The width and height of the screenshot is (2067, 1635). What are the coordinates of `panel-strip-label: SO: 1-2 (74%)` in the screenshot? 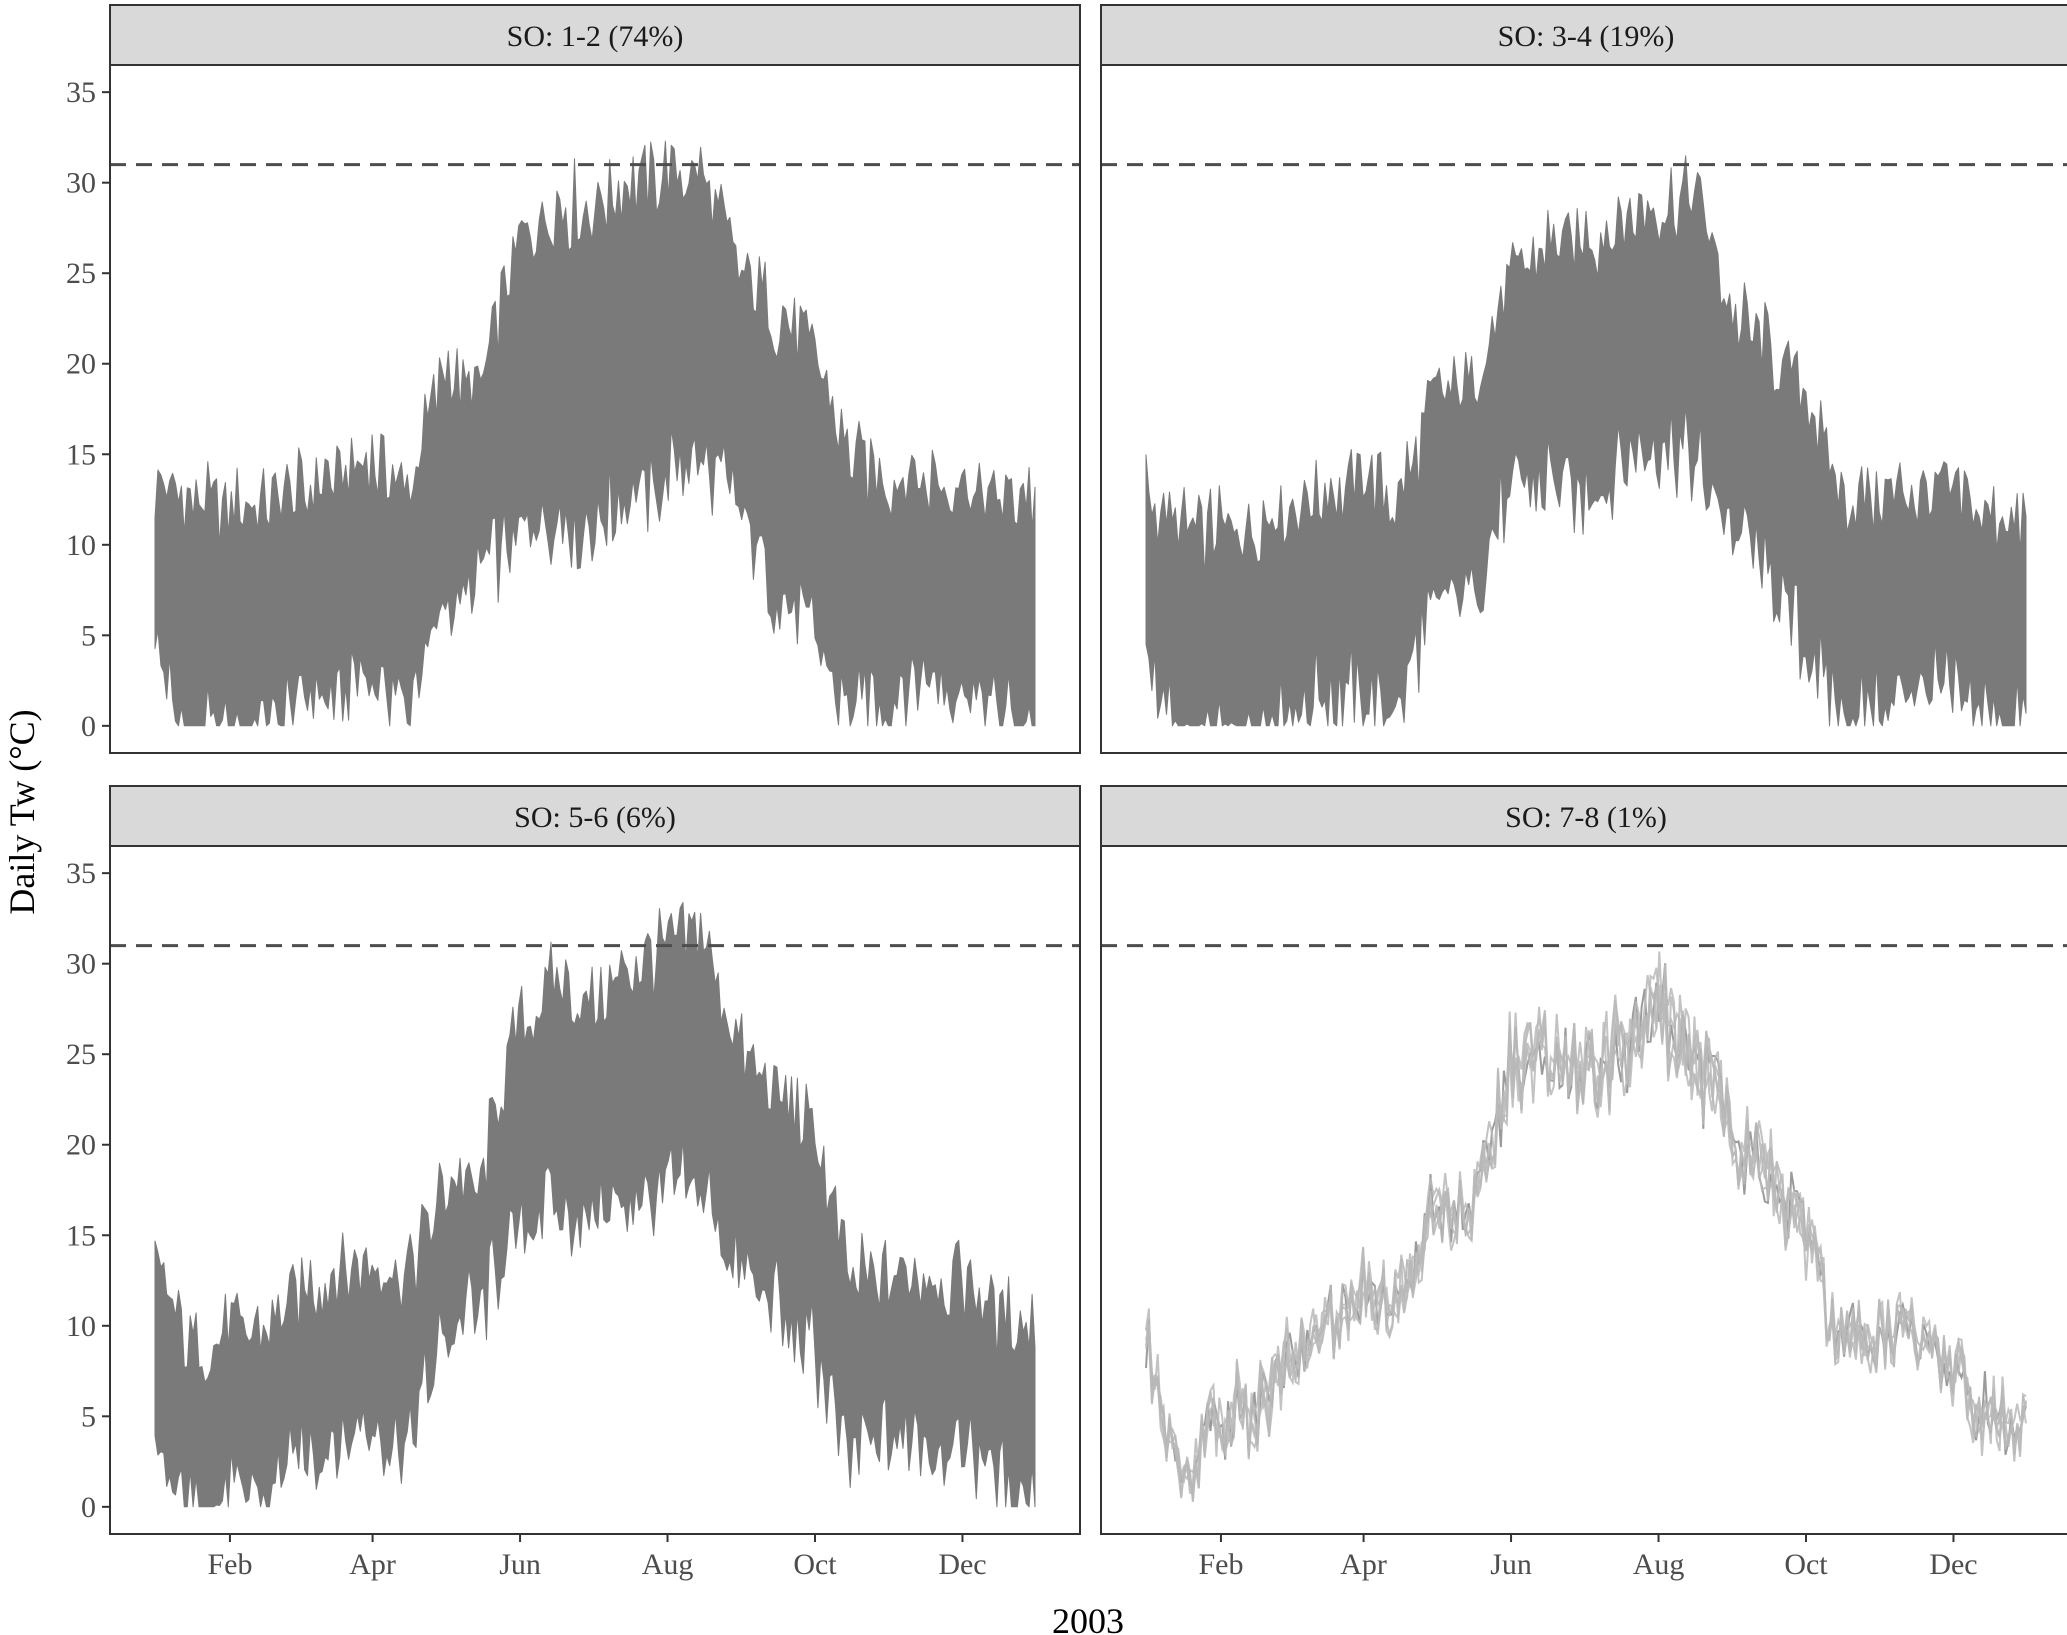 It's located at (595, 36).